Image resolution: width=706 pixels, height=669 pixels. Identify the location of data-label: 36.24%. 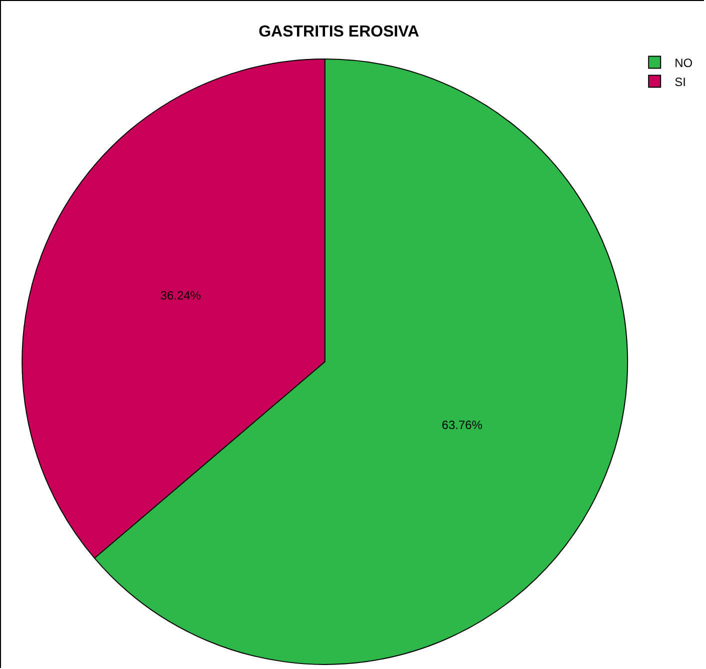
(181, 295).